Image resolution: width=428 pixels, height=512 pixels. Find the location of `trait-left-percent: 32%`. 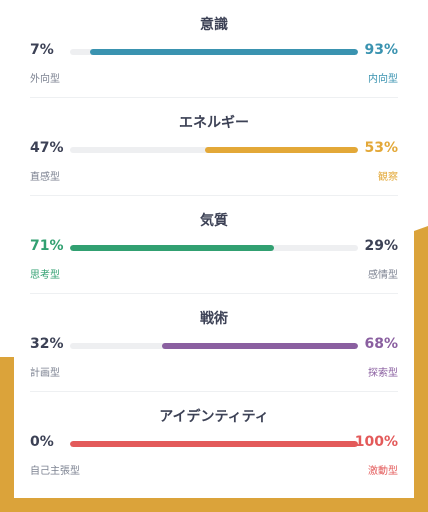

trait-left-percent: 32% is located at coordinates (47, 344).